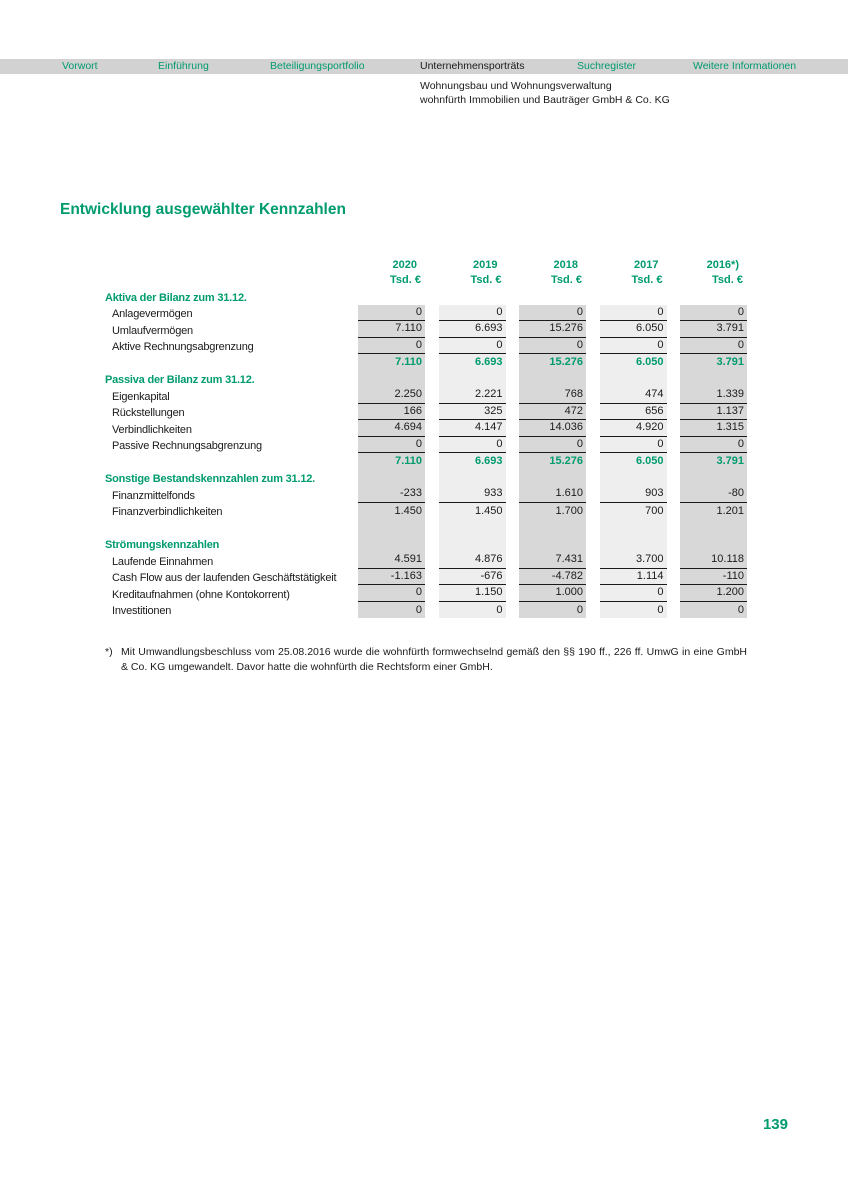 The width and height of the screenshot is (848, 1200). What do you see at coordinates (408, 510) in the screenshot?
I see `value-cell: 1.450` at bounding box center [408, 510].